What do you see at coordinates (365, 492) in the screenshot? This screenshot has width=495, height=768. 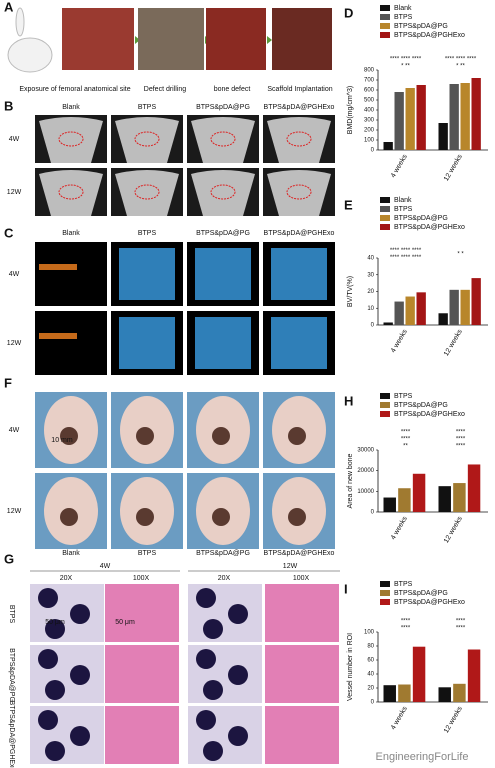 I see `y-tick-label: 10000` at bounding box center [365, 492].